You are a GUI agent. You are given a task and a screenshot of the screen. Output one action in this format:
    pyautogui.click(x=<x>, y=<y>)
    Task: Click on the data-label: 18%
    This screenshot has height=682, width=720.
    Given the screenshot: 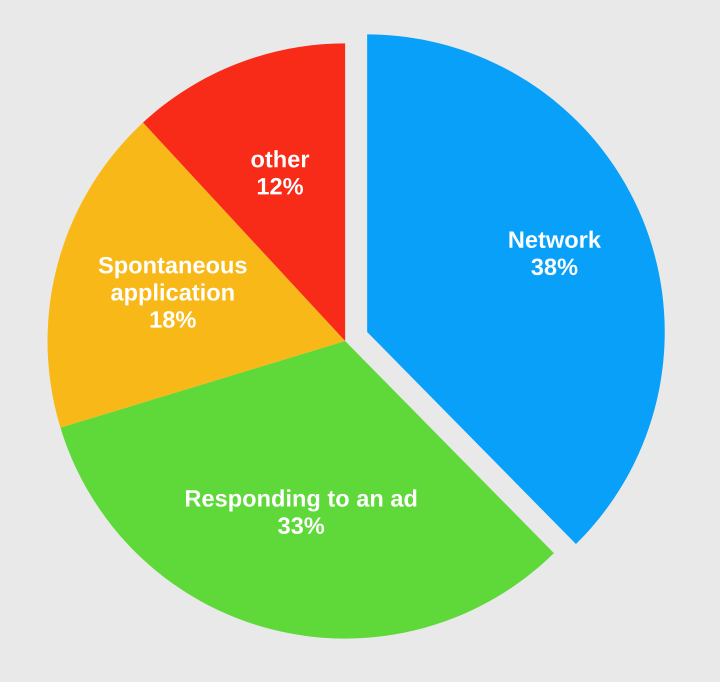 What is the action you would take?
    pyautogui.click(x=173, y=319)
    